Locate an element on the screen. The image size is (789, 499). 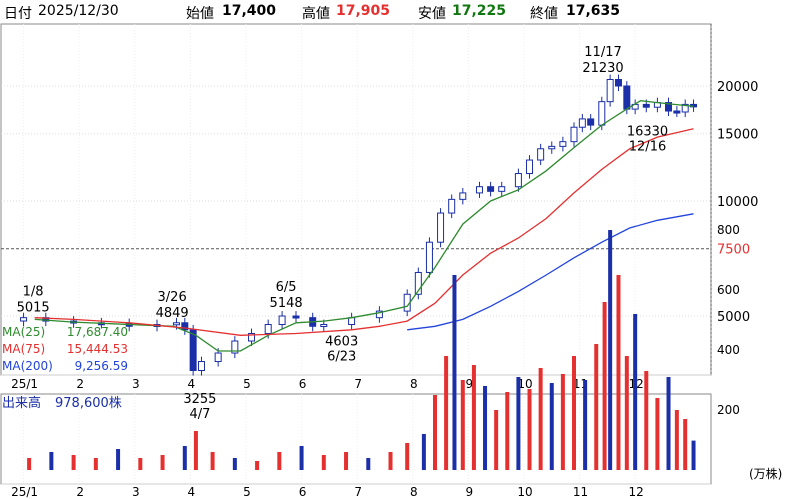
ma-legend-name: MA(200) is located at coordinates (27, 366).